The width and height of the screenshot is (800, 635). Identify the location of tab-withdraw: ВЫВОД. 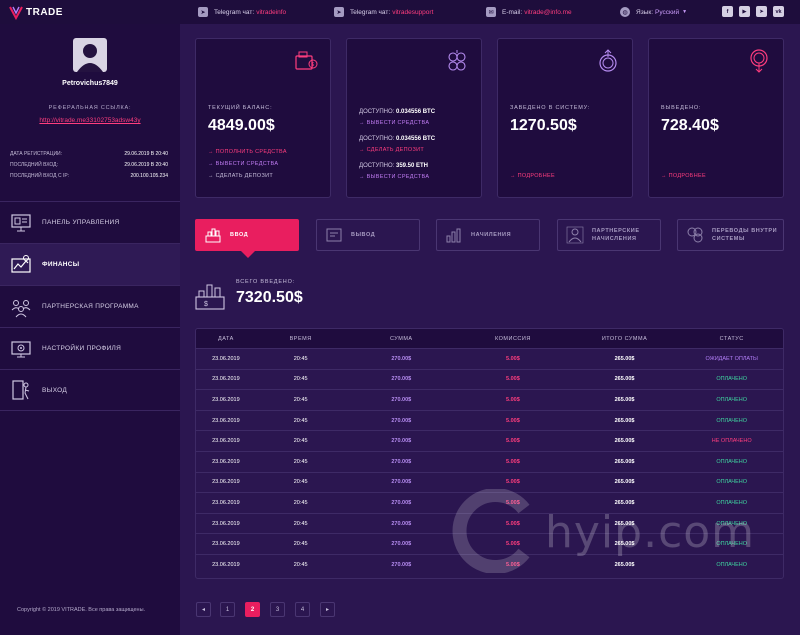
(368, 235).